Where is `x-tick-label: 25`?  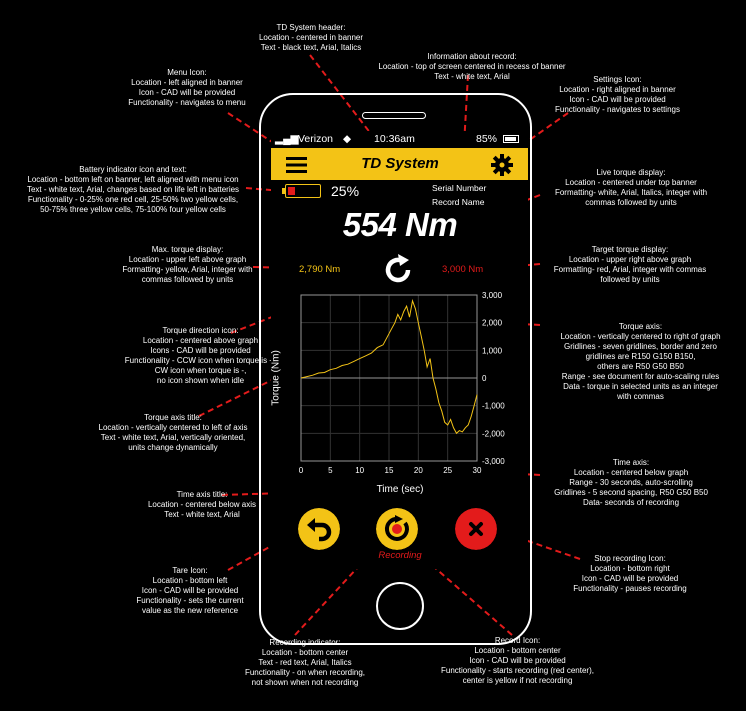 x-tick-label: 25 is located at coordinates (447, 470).